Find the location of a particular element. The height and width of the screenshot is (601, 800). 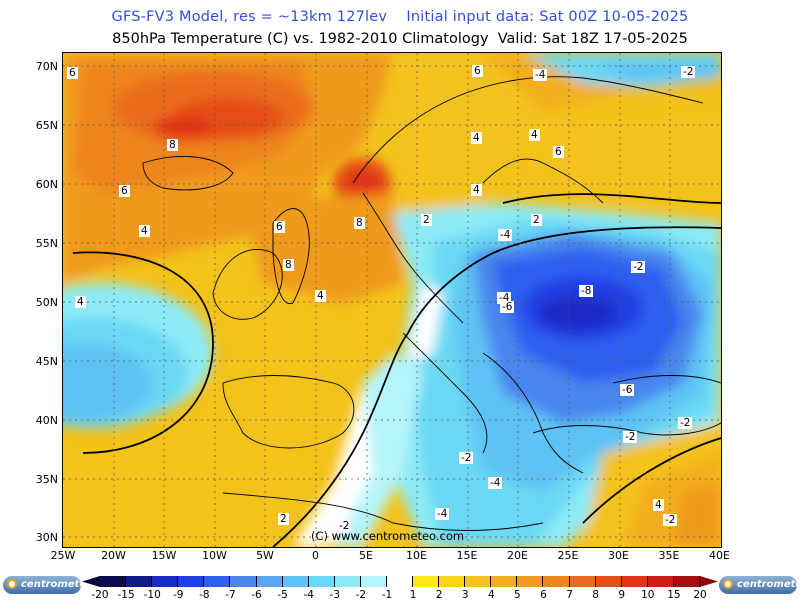

centrometeo-logo-left: centrometeo is located at coordinates (48, 585).